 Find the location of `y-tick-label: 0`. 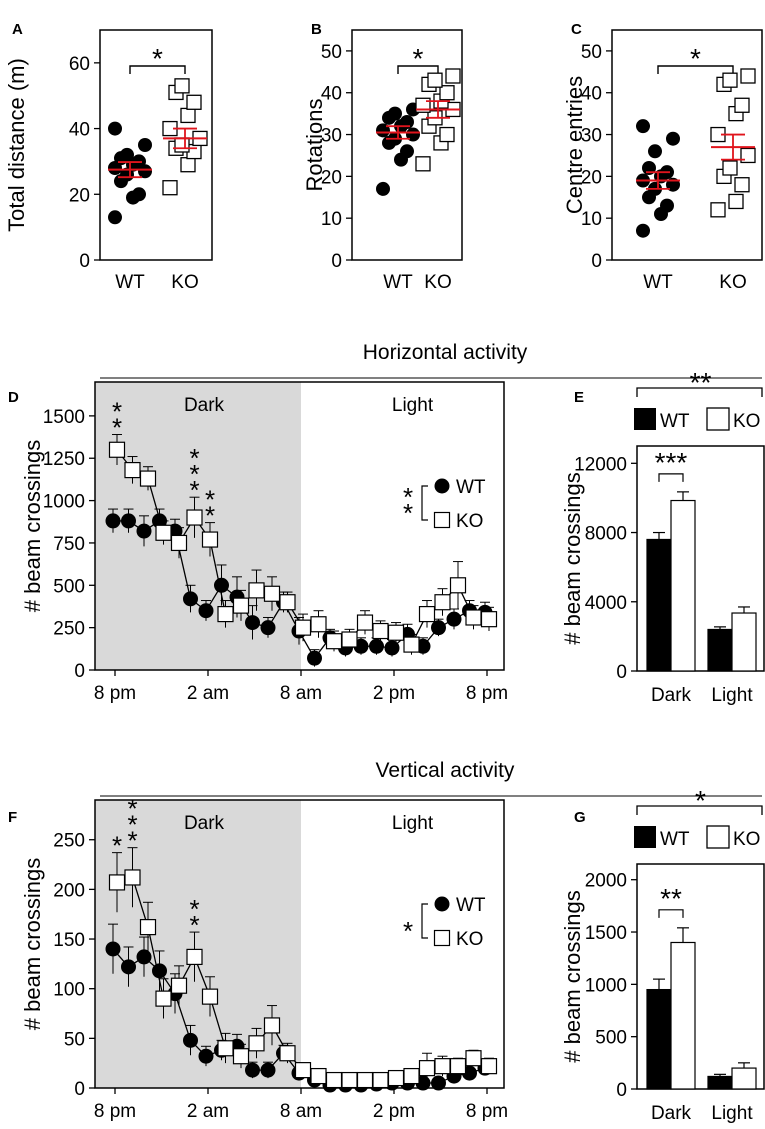

y-tick-label: 0 is located at coordinates (596, 261).